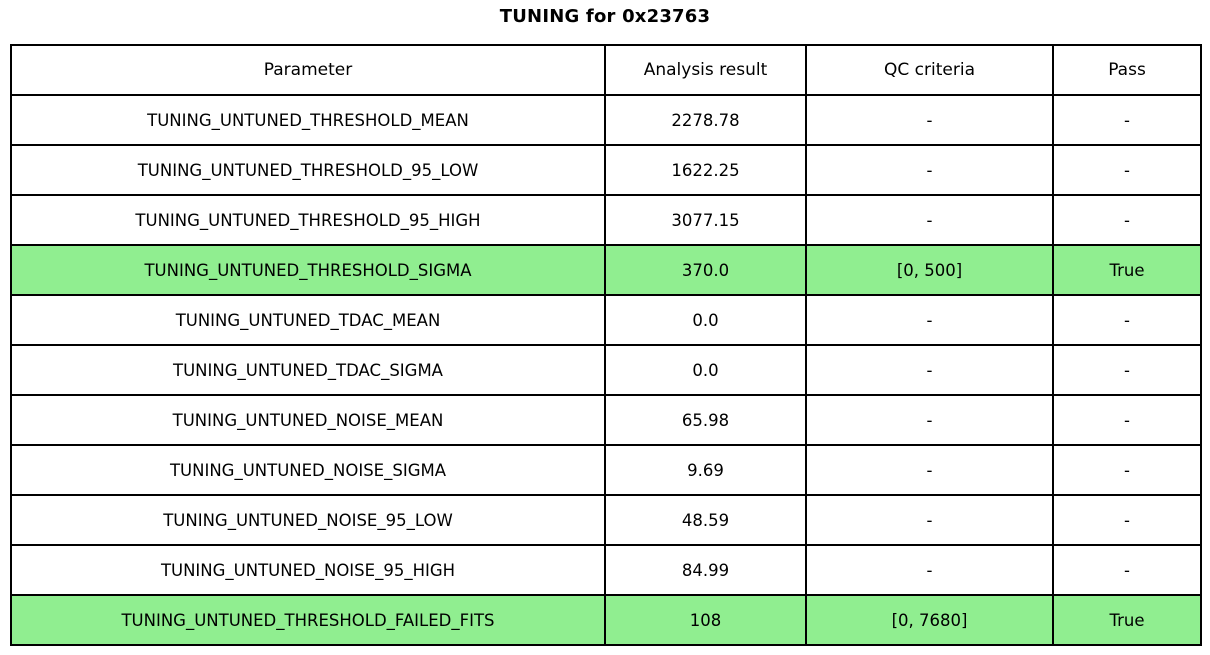 Image resolution: width=1210 pixels, height=655 pixels. I want to click on table-row: TUNING_UNTUNED_NOISE_SIGMA 9.69- -, so click(606, 470).